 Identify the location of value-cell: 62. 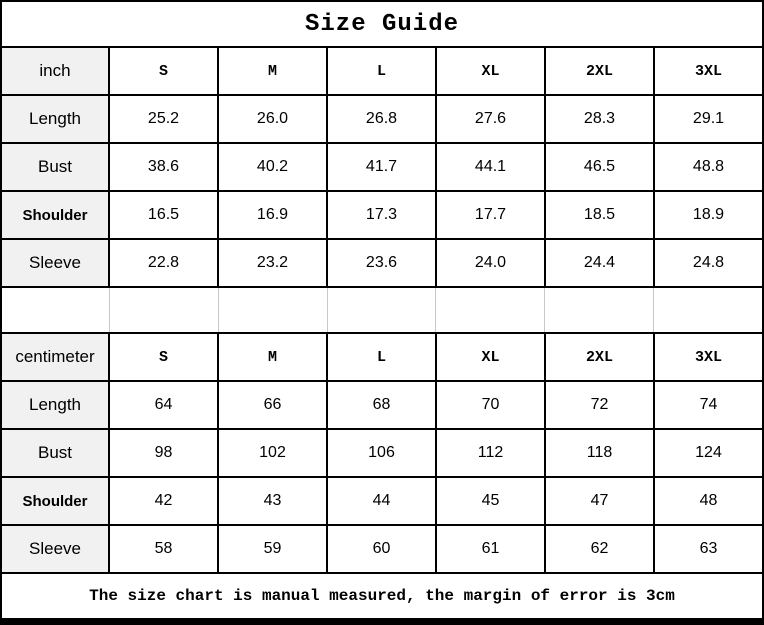
(600, 549).